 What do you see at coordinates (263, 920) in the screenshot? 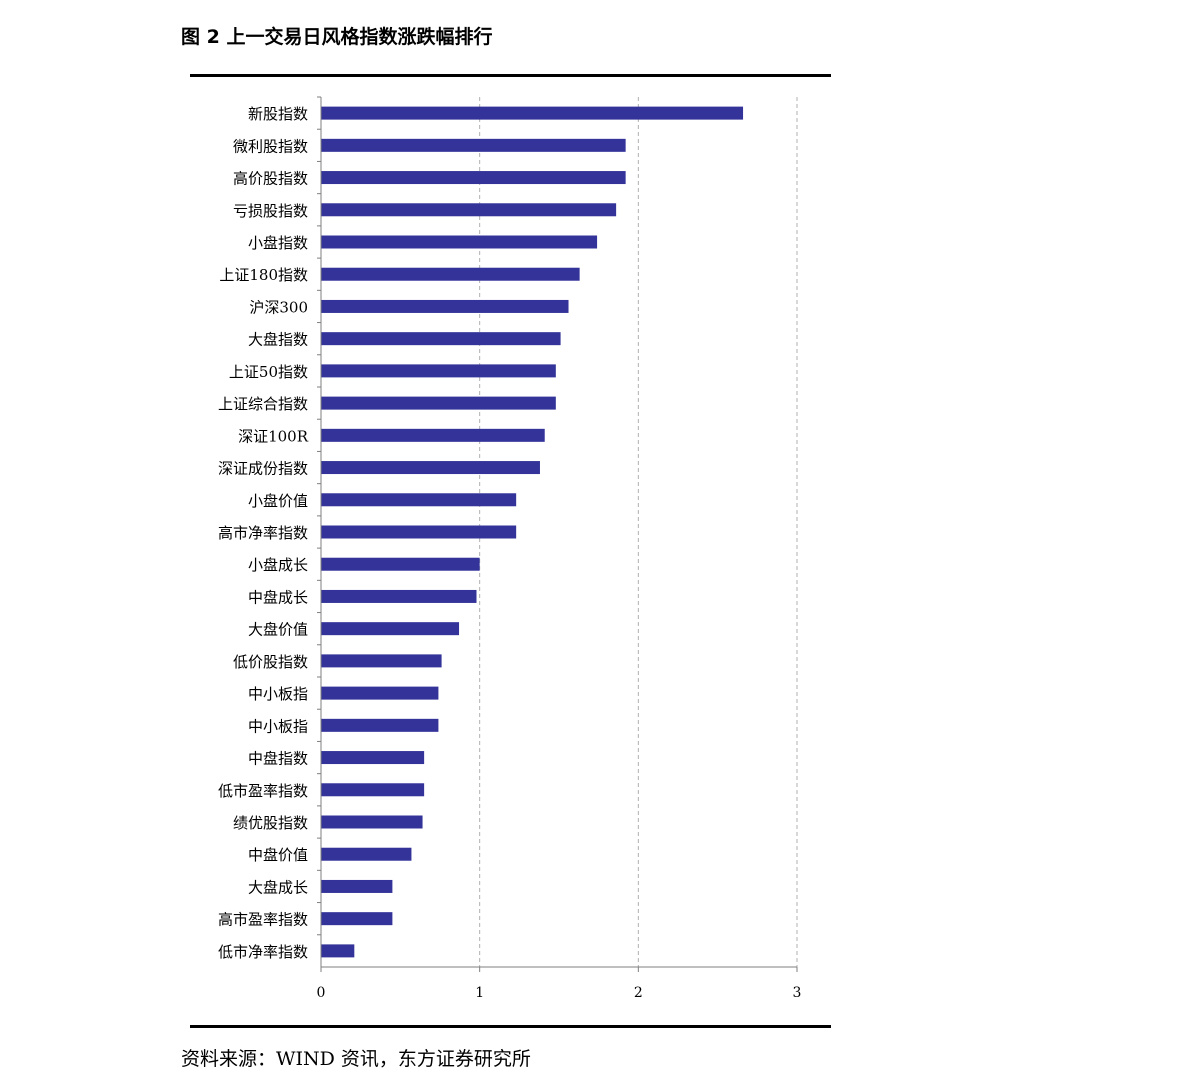
I see `category-label-25: 高市盈率指数` at bounding box center [263, 920].